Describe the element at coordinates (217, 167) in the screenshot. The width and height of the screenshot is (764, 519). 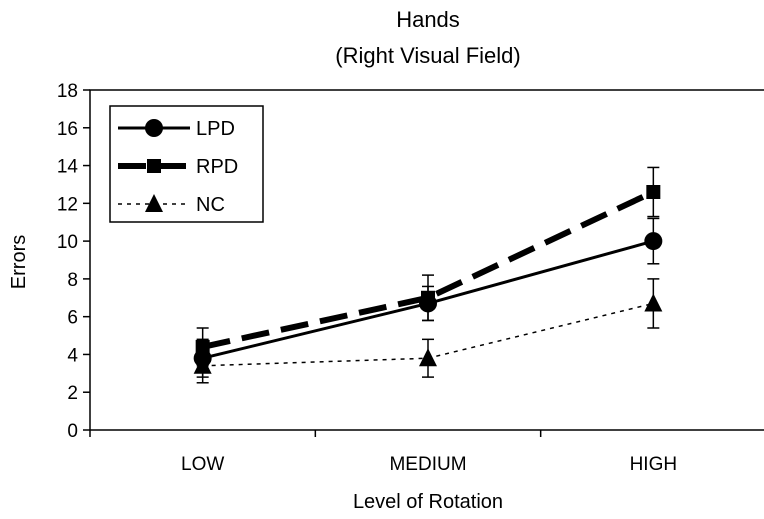
I see `legend-label: RPD` at that location.